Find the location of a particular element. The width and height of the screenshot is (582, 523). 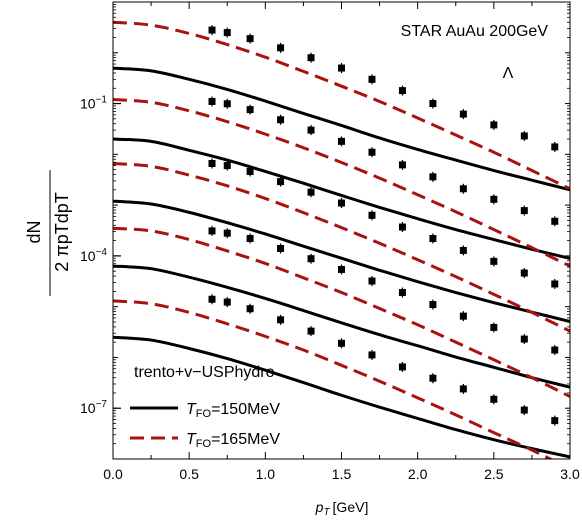

legend-label-150-var: T is located at coordinates (191, 409).